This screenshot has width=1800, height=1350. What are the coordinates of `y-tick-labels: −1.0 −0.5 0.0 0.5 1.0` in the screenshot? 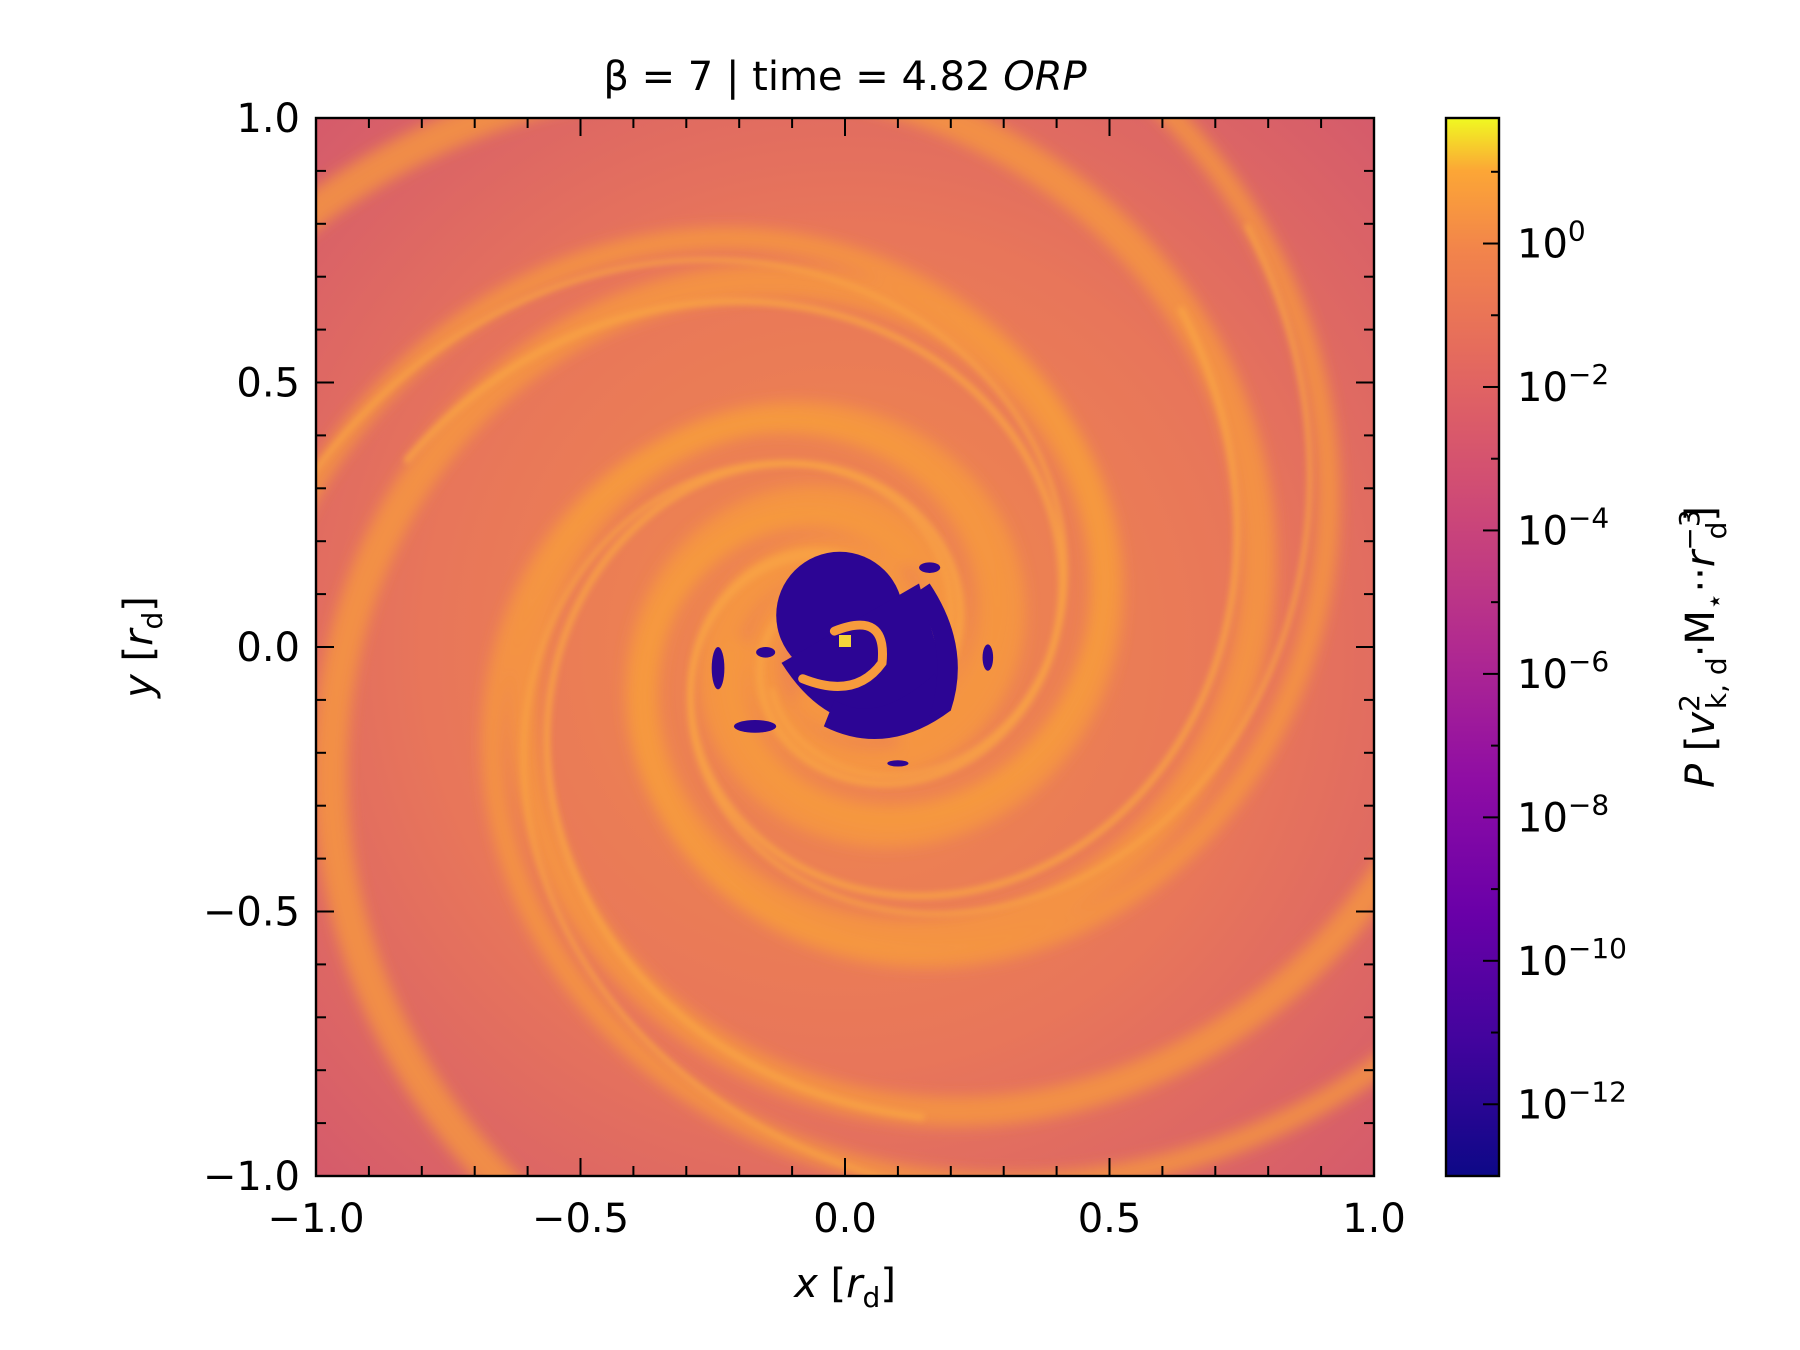 It's located at (251, 648).